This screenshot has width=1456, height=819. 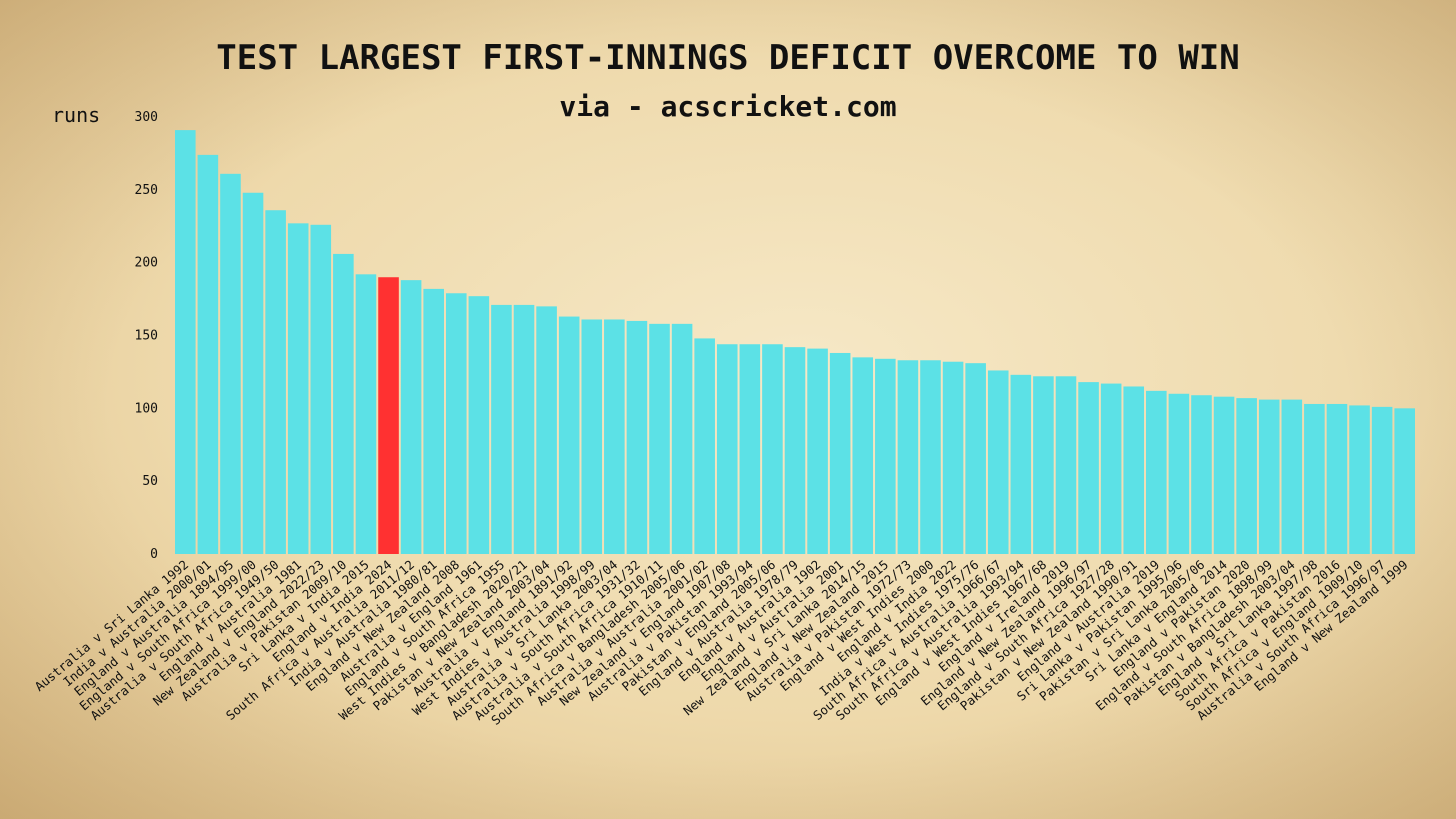 What do you see at coordinates (728, 106) in the screenshot?
I see `chart-subtitle: via - acscricket.com` at bounding box center [728, 106].